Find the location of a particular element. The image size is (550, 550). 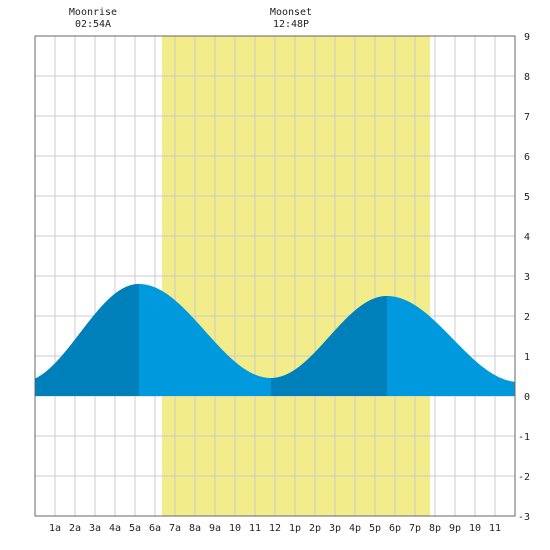

moon-event-label: Moonset is located at coordinates (291, 12).